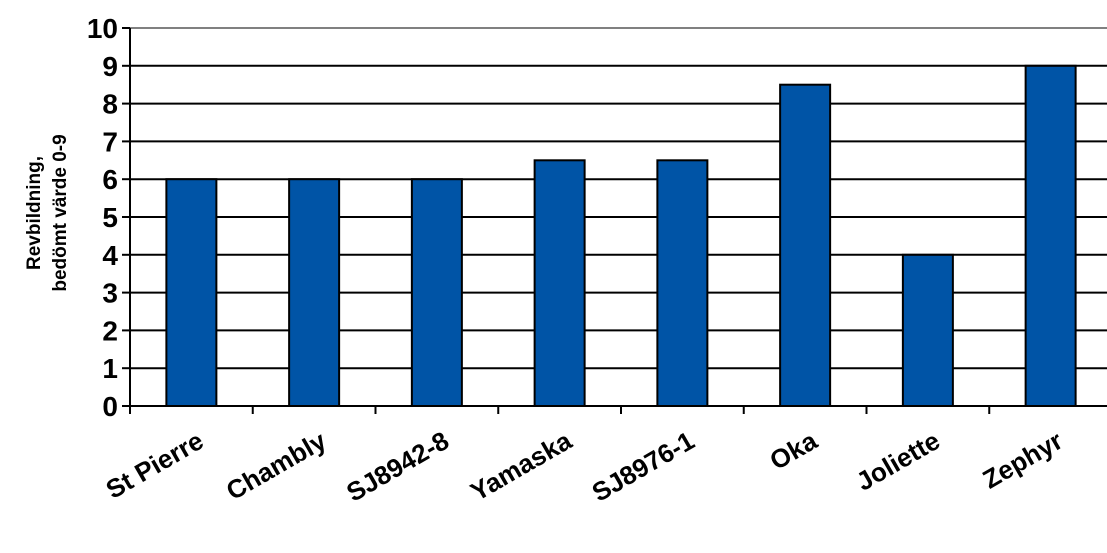 This screenshot has width=1107, height=553. I want to click on y-tick-label-0: 0, so click(110, 406).